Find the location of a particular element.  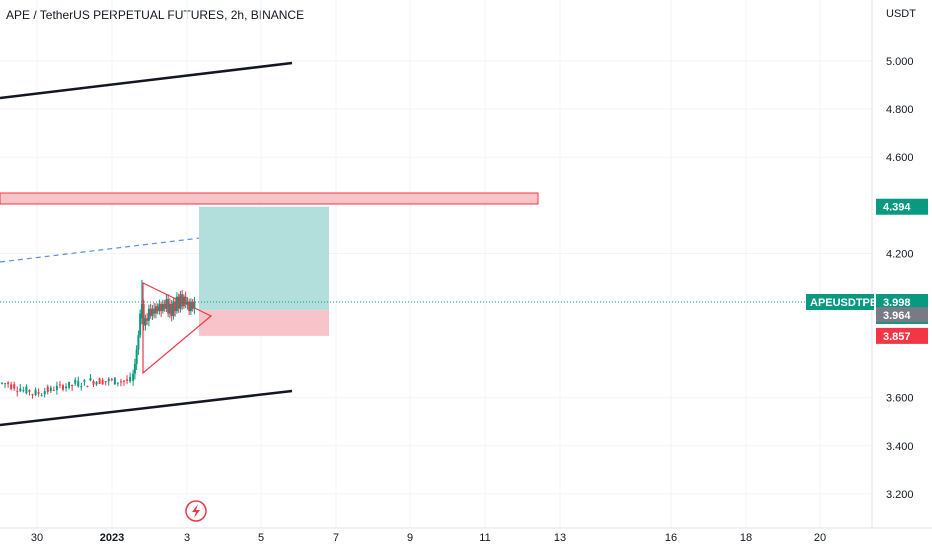

entry-price-tag-bg is located at coordinates (902, 315).